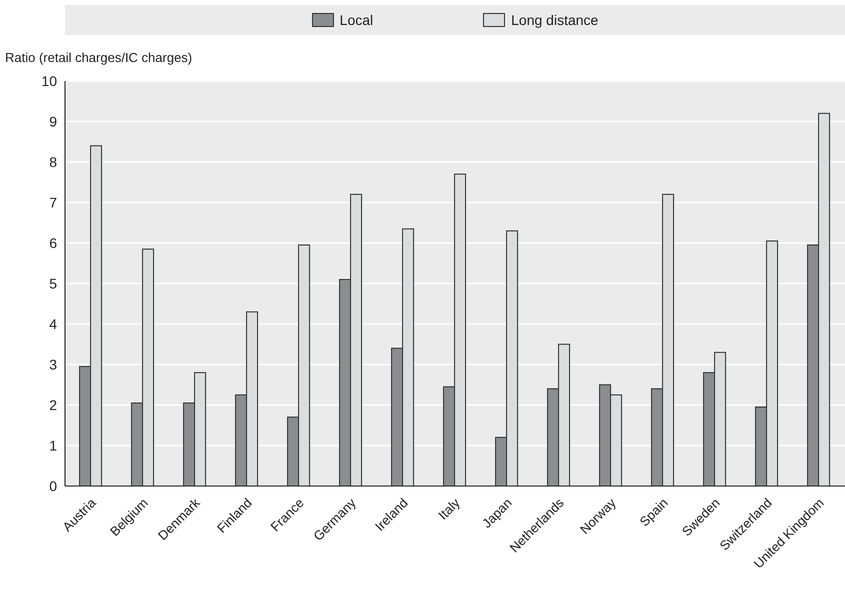 This screenshot has height=615, width=845. I want to click on y-tick-label: 4, so click(53, 324).